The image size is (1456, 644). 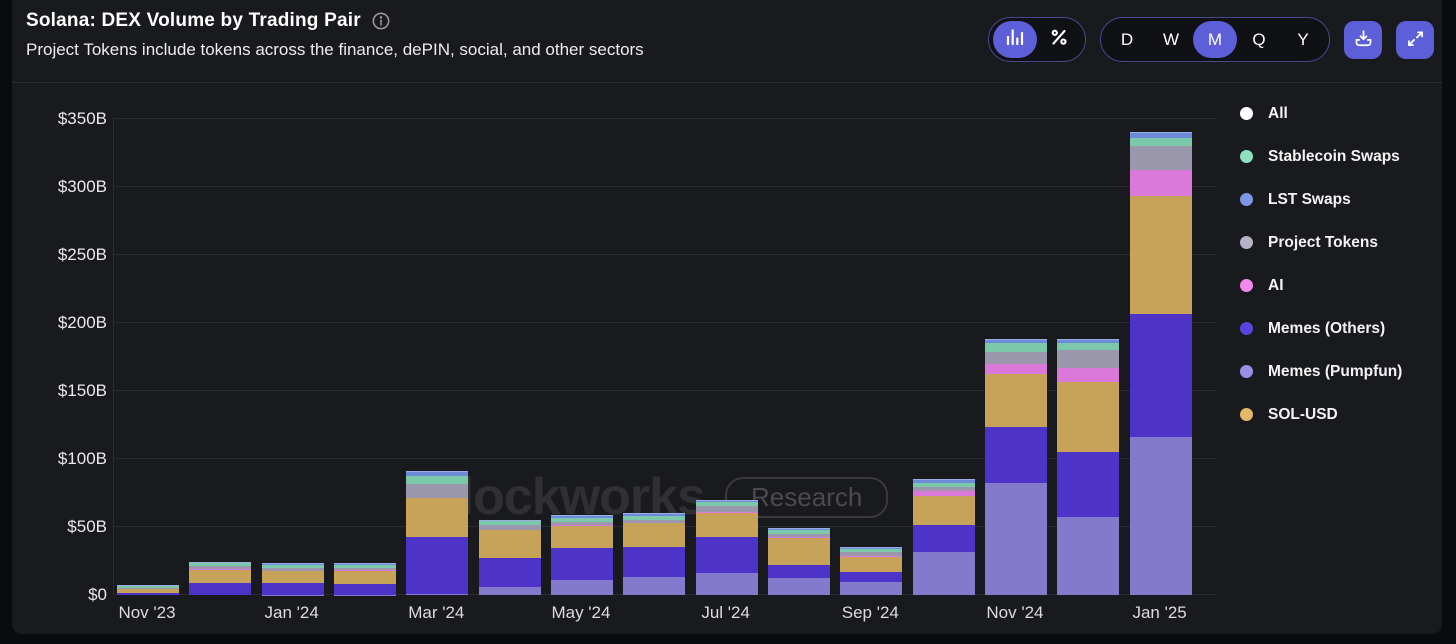 I want to click on legend-item: LST Swaps, so click(x=1341, y=199).